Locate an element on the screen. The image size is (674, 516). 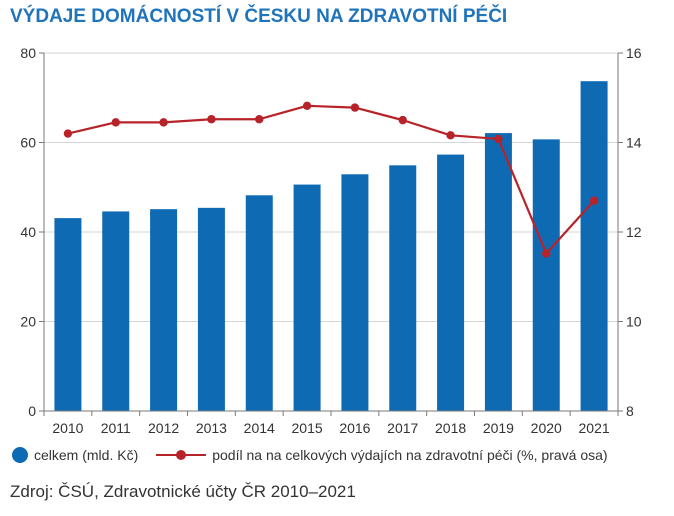
x-tick-label: 2015 is located at coordinates (307, 428).